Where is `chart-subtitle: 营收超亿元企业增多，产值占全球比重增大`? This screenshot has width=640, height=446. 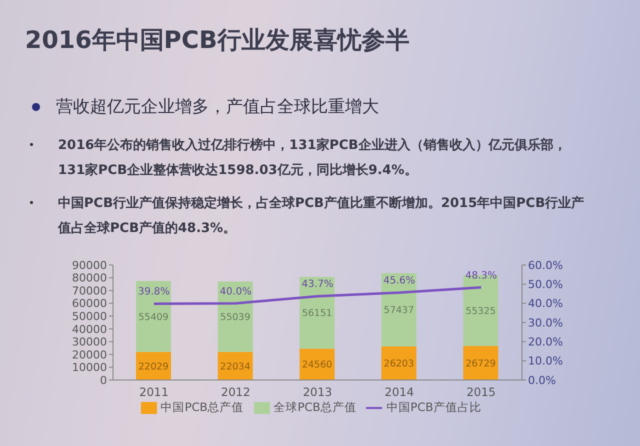
chart-subtitle: 营收超亿元企业增多，产值占全球比重增大 is located at coordinates (217, 107).